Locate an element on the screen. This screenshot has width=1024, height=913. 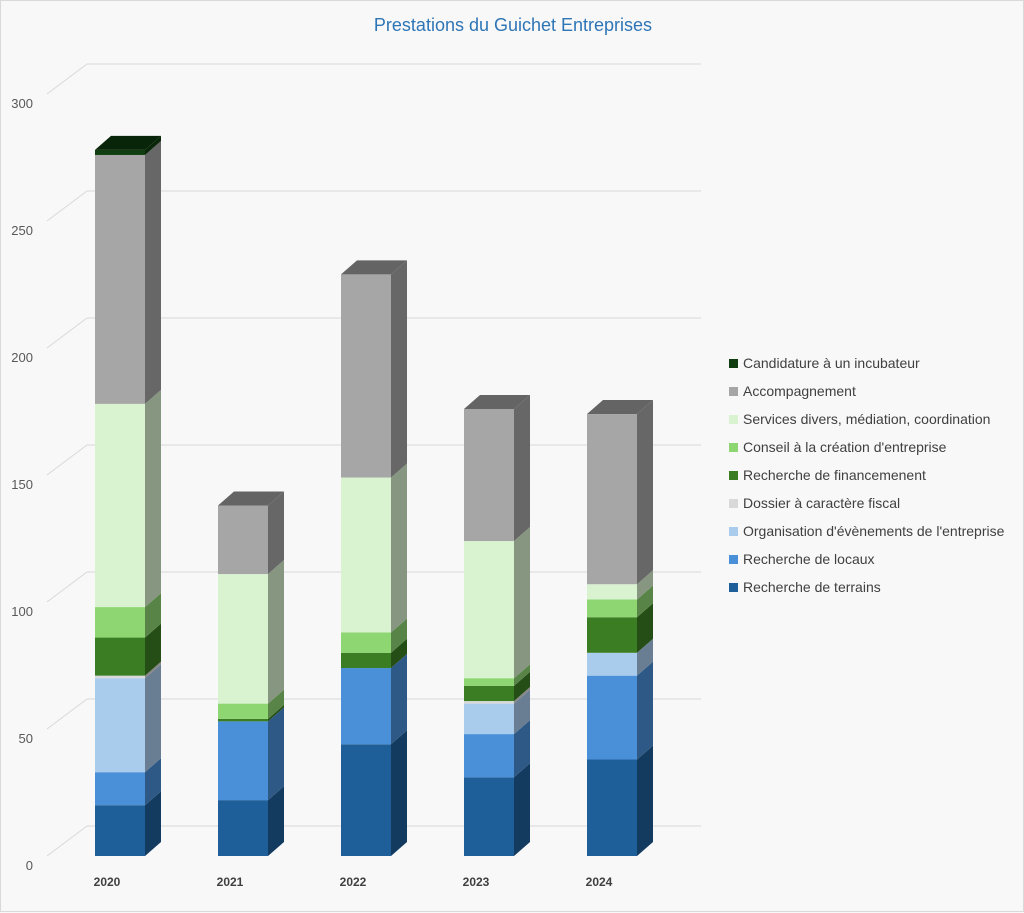
x-tick-label: 2023 is located at coordinates (476, 882).